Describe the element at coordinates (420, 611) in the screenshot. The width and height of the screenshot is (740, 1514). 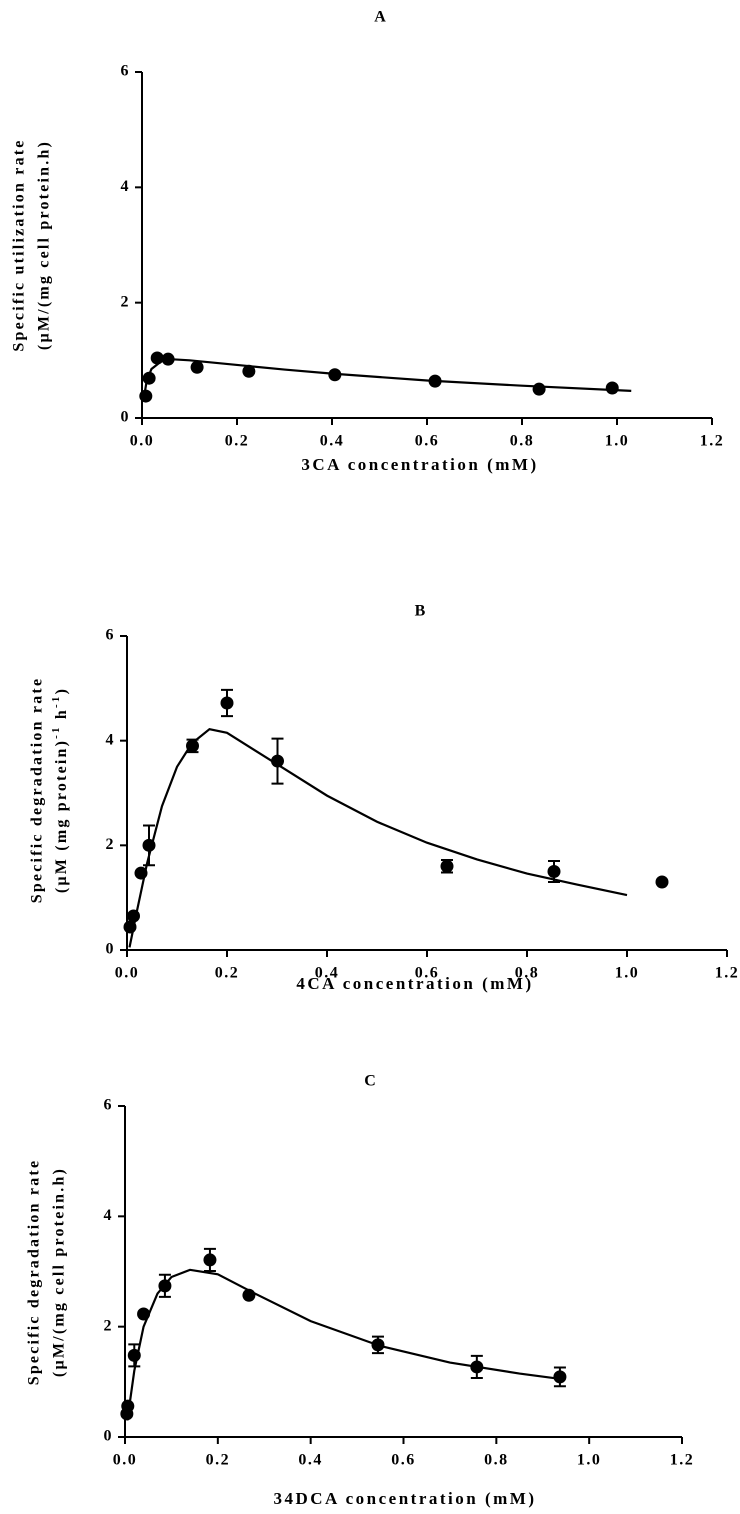
I see `chart-title: B` at that location.